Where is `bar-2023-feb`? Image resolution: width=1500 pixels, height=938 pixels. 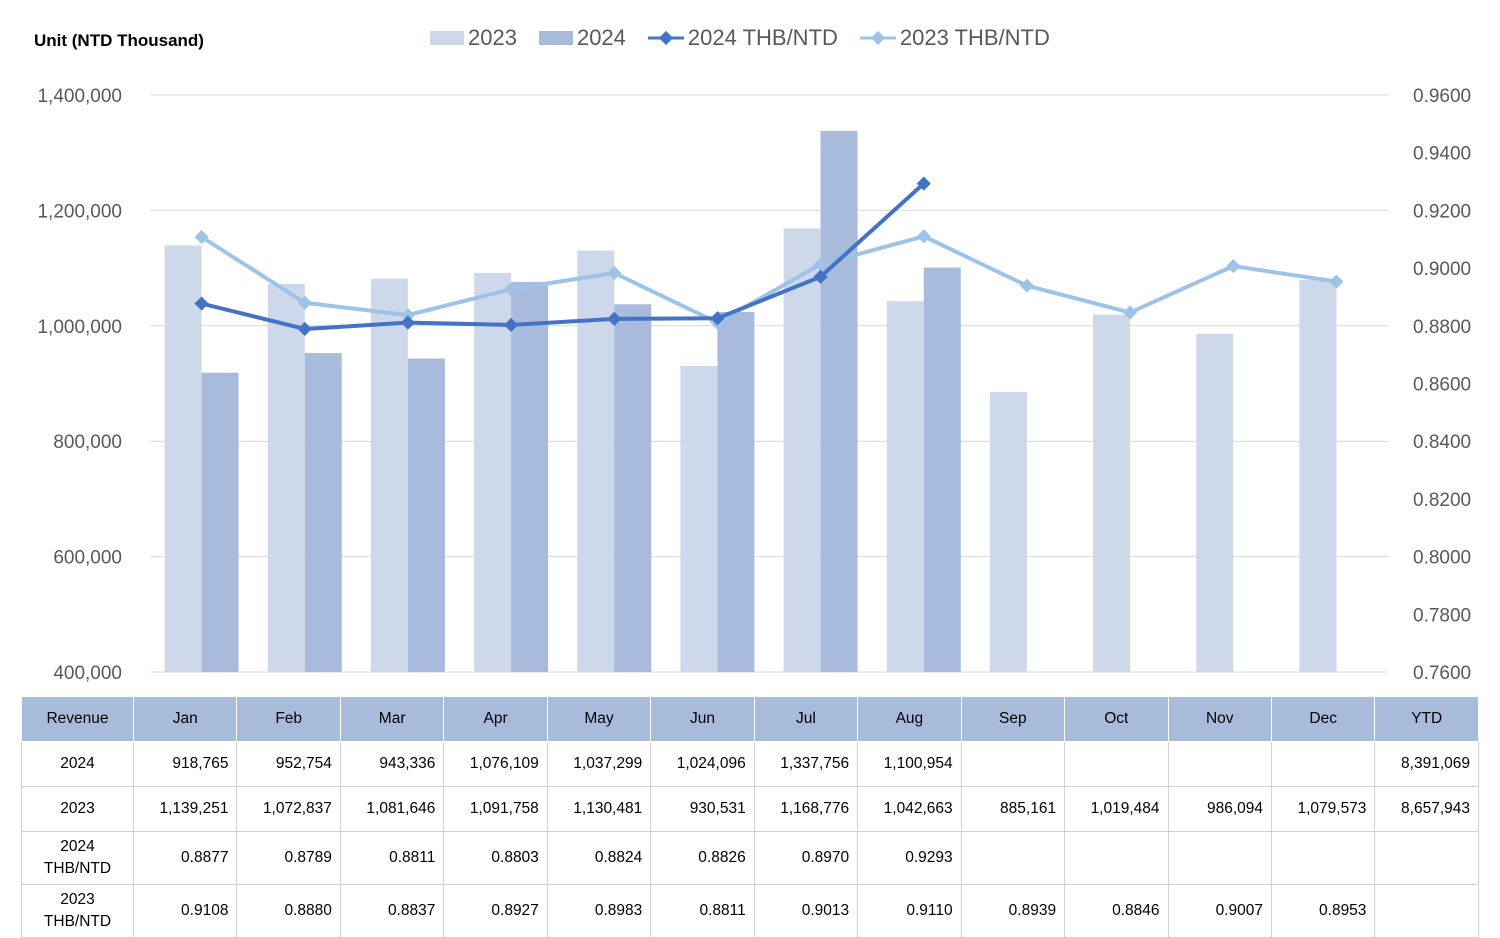
bar-2023-feb is located at coordinates (286, 477).